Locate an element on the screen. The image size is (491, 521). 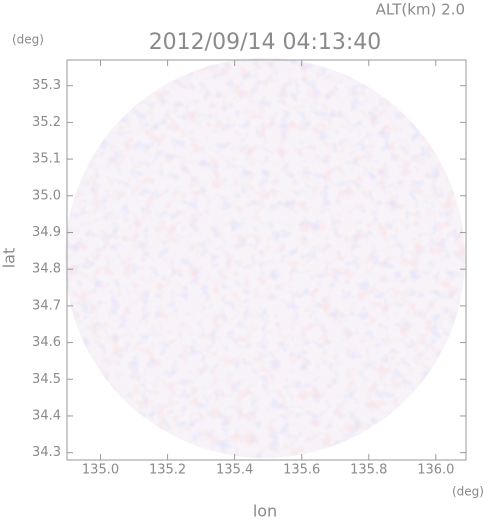
y-tick-label: 34.6 is located at coordinates (46, 342).